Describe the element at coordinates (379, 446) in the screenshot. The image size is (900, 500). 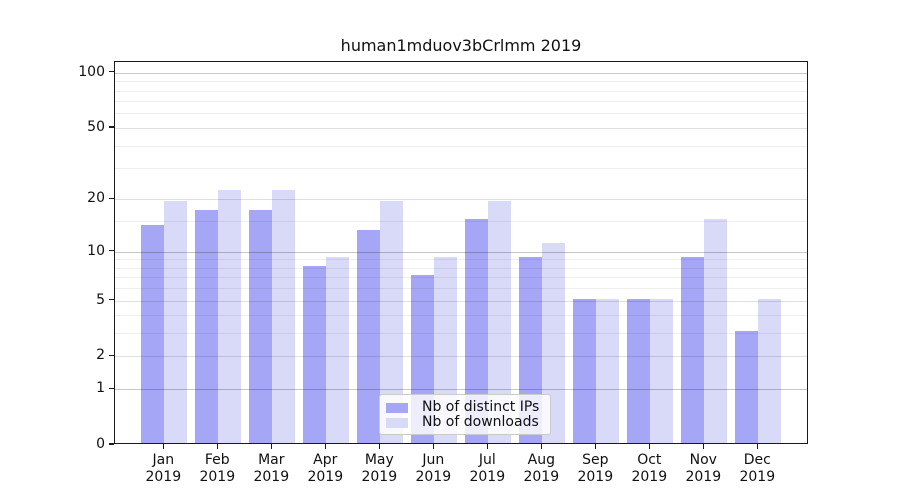
I see `x-tick-may` at that location.